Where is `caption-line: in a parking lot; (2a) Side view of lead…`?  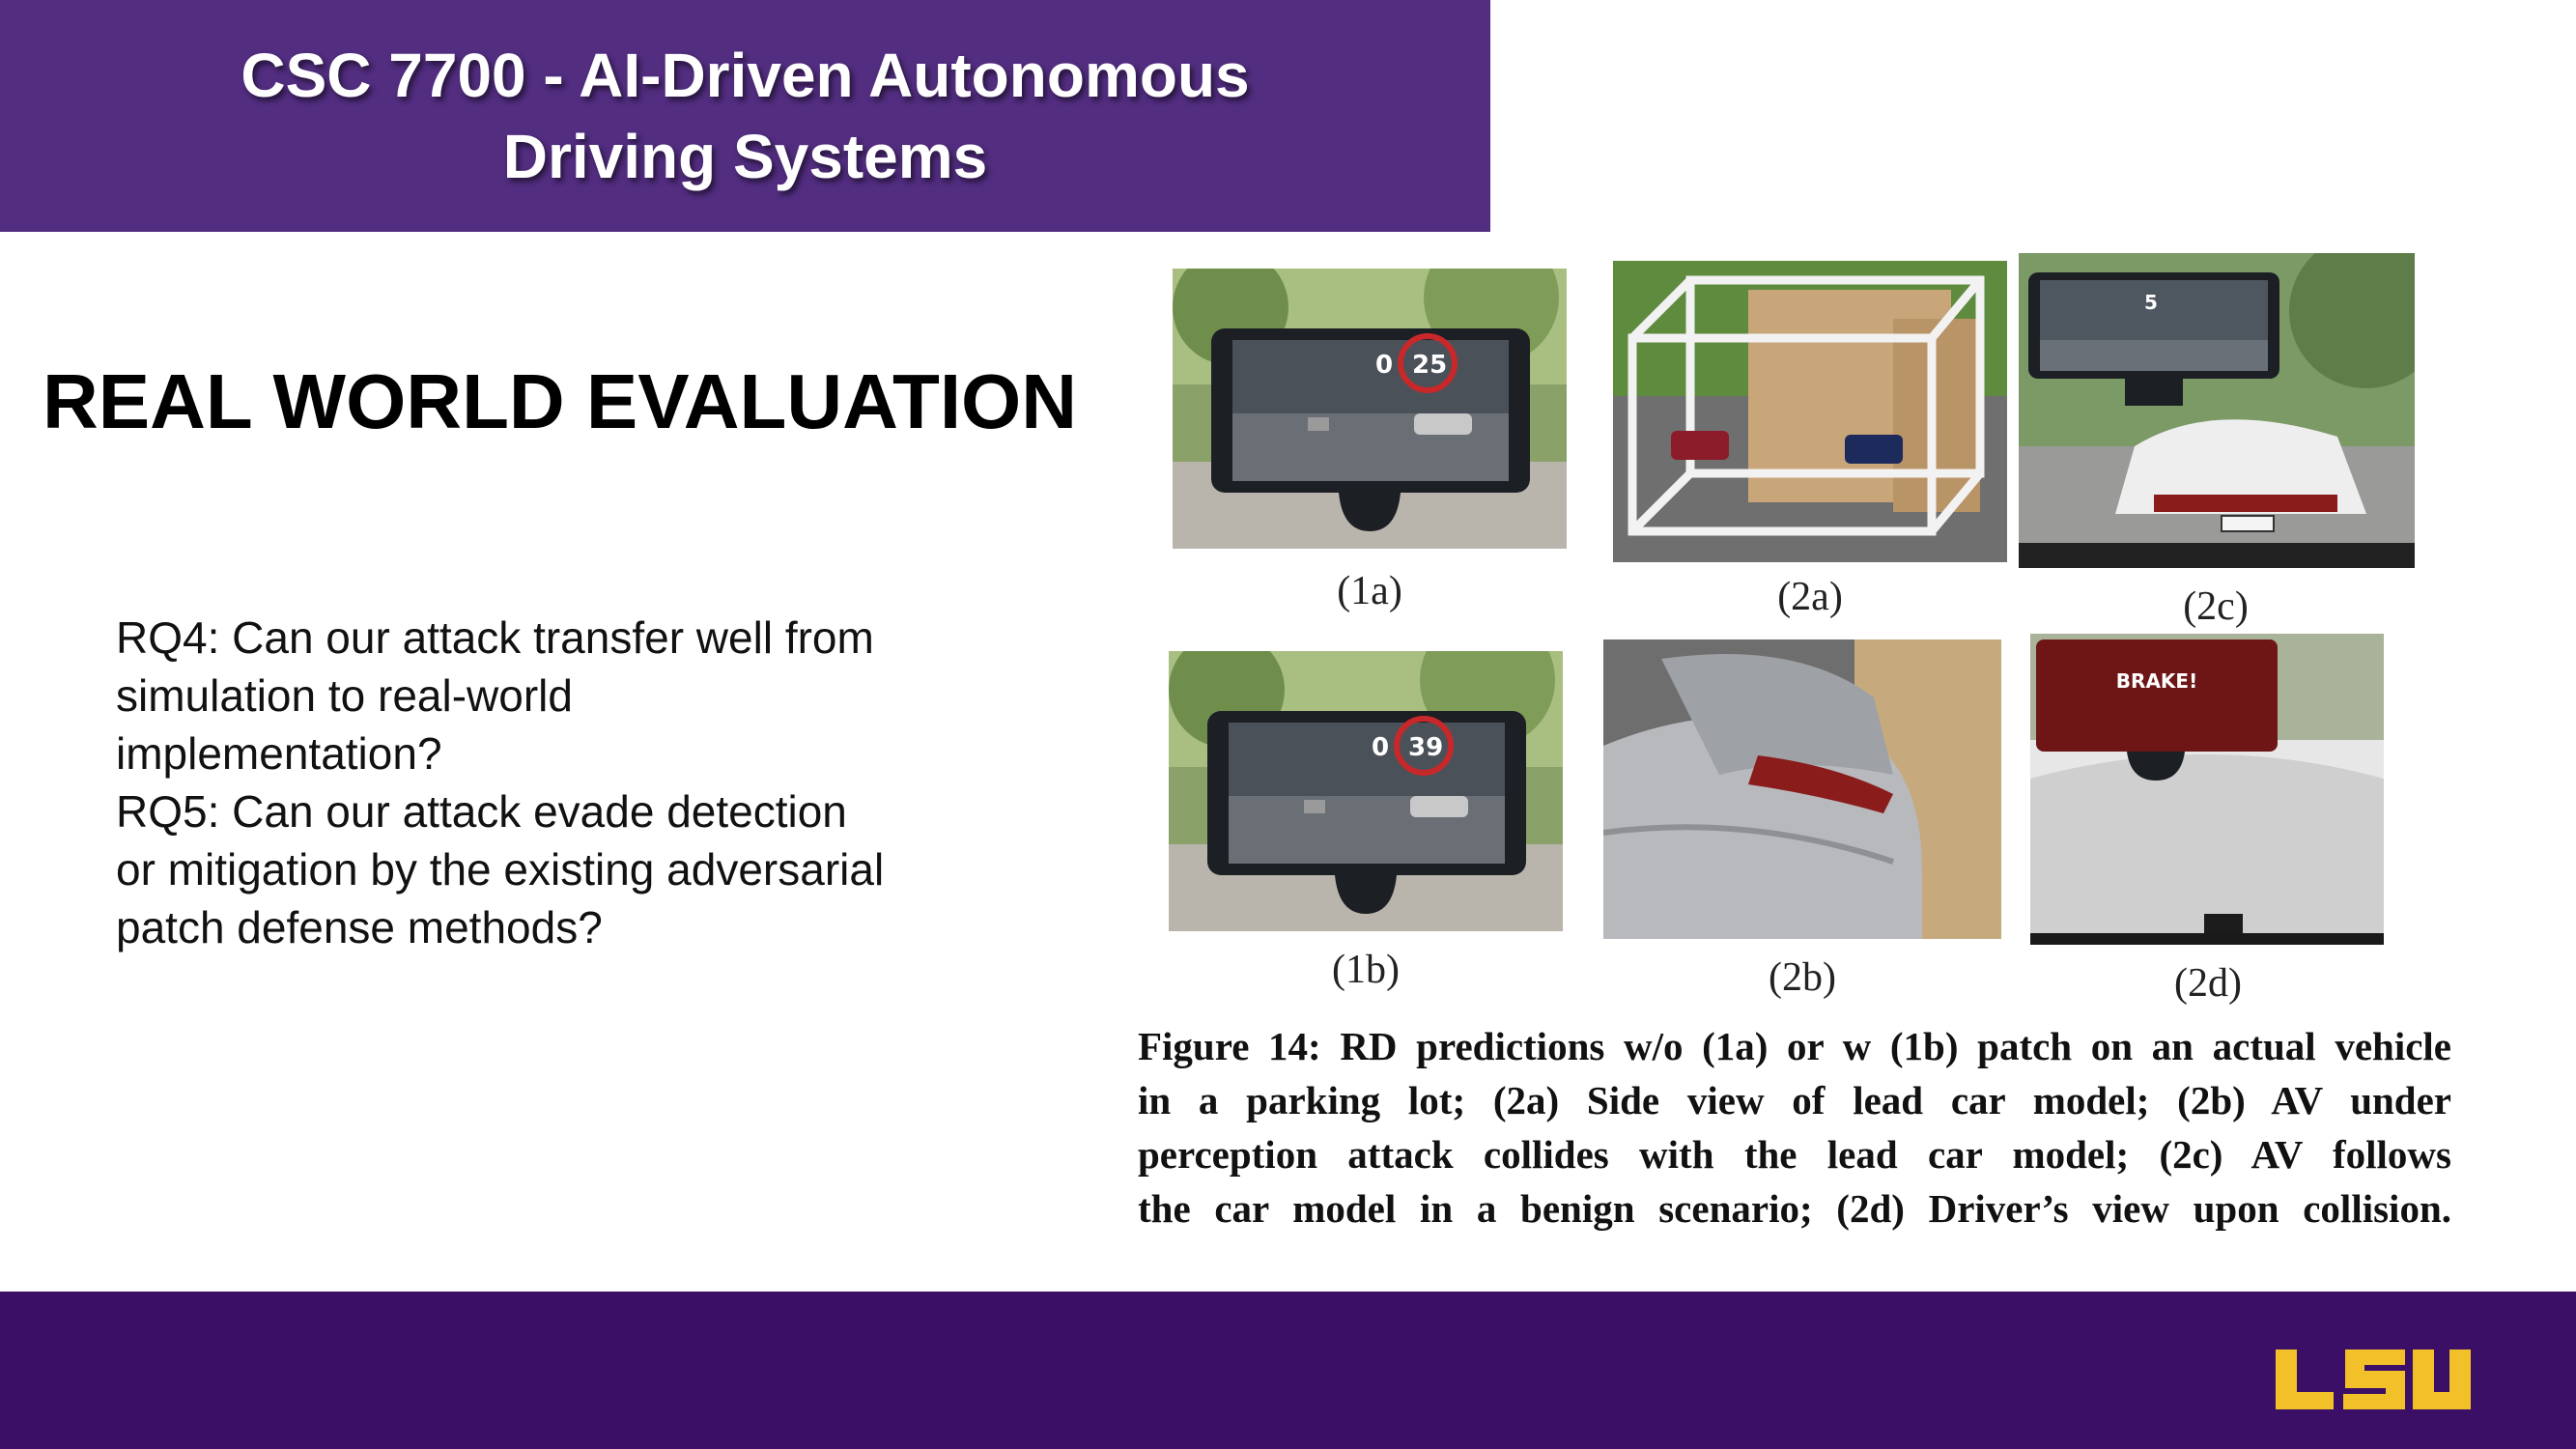 caption-line: in a parking lot; (2a) Side view of lead… is located at coordinates (1794, 1100).